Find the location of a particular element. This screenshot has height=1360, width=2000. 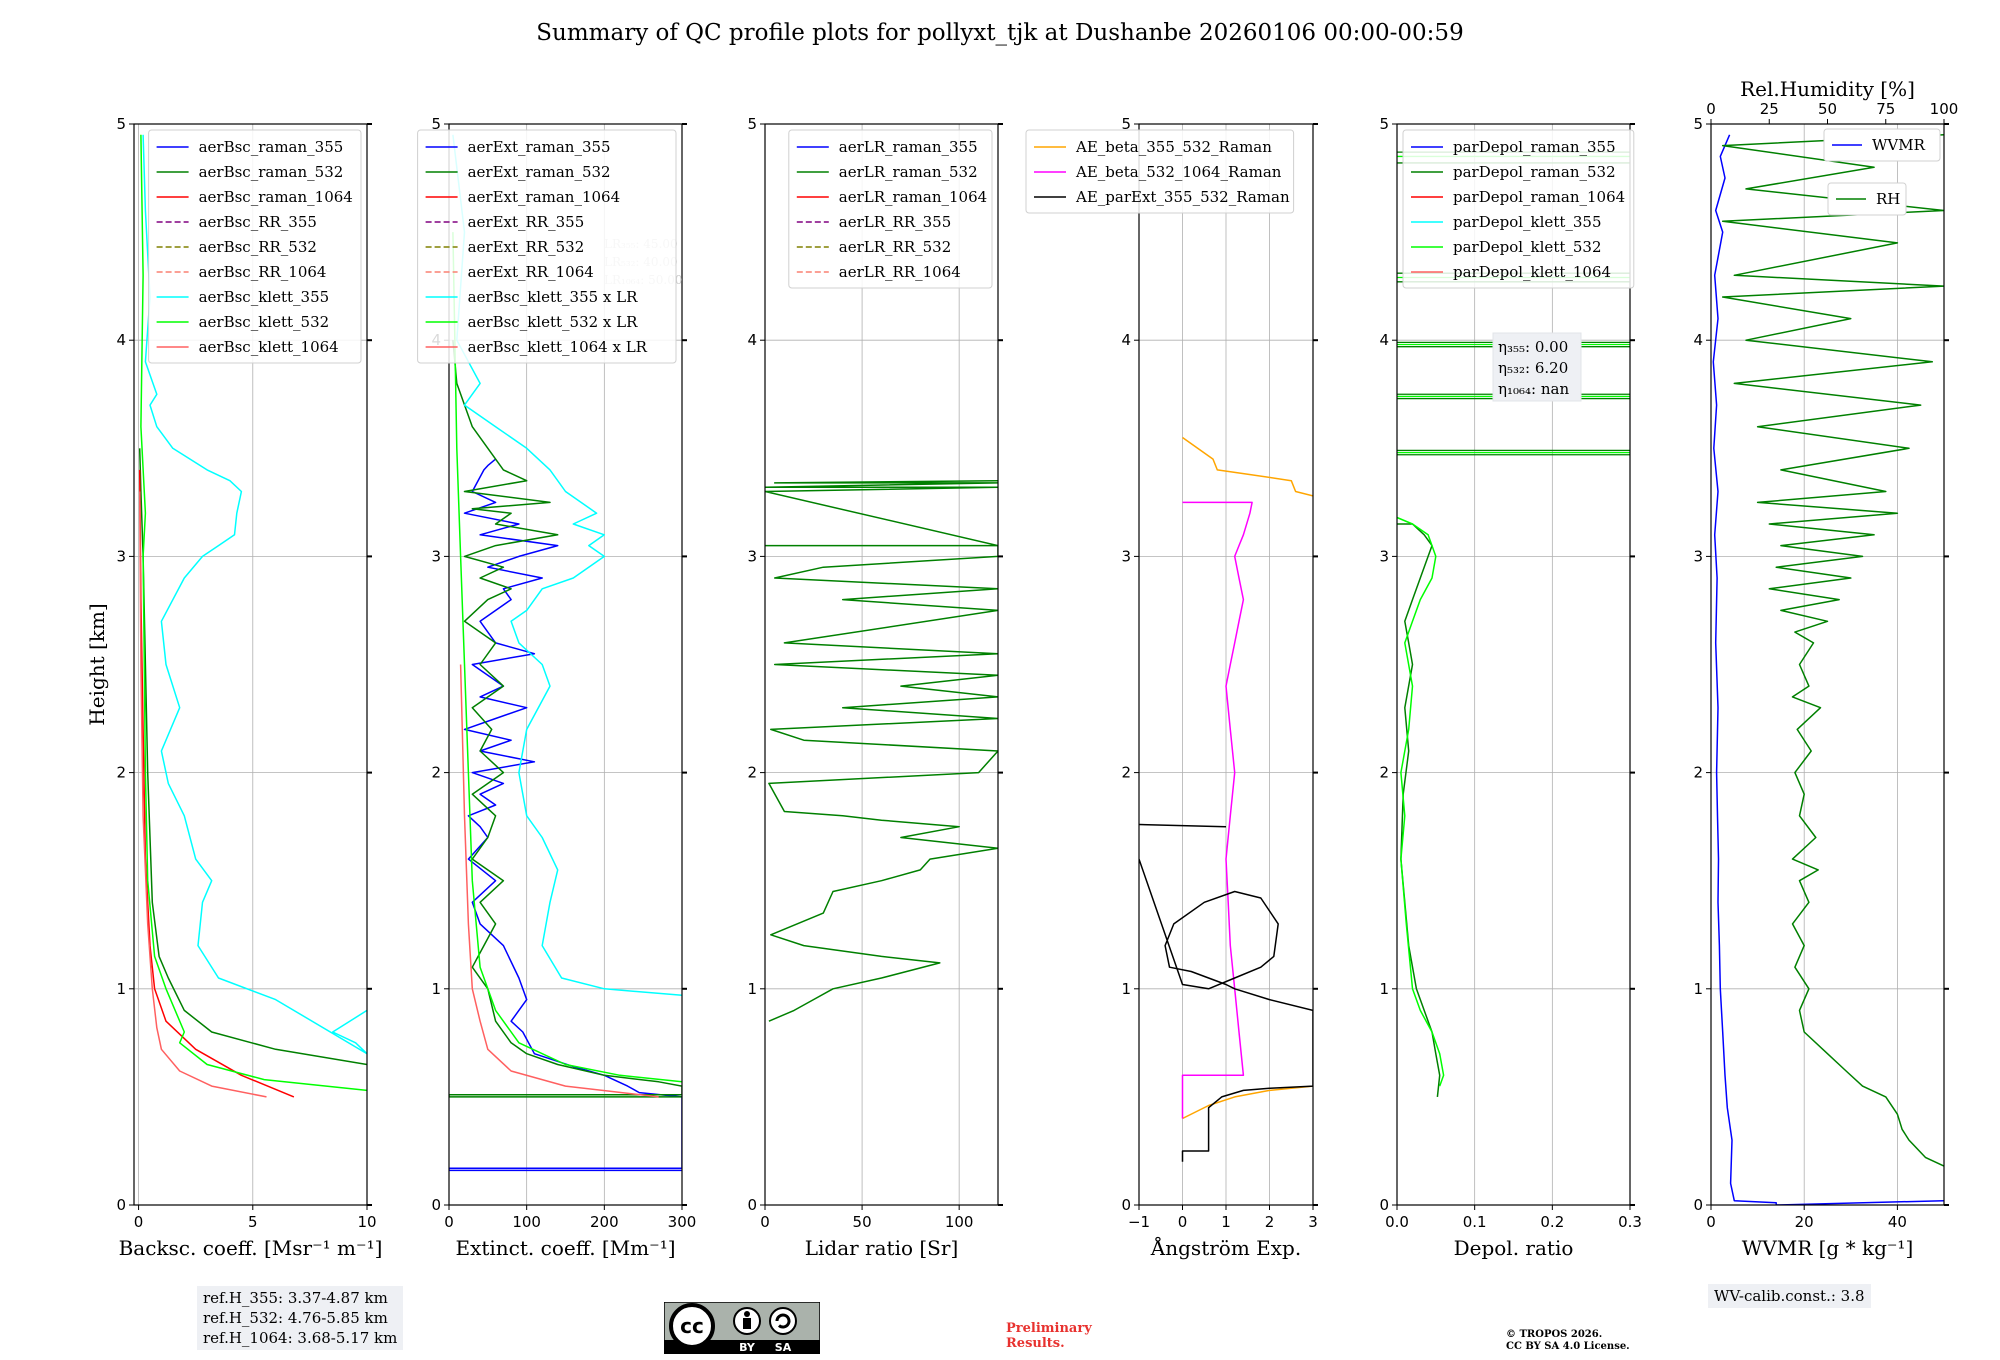

wv-calib-text: WV-calib.const.: 3.8 is located at coordinates (1789, 1296).